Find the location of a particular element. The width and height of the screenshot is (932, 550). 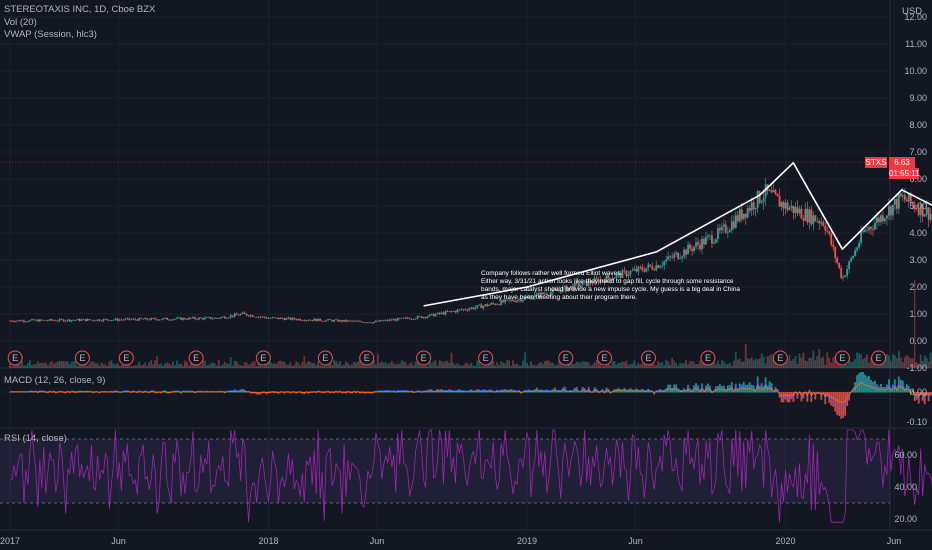

macd-indicator-label: MACD (12, 26, close, 9) is located at coordinates (55, 380).